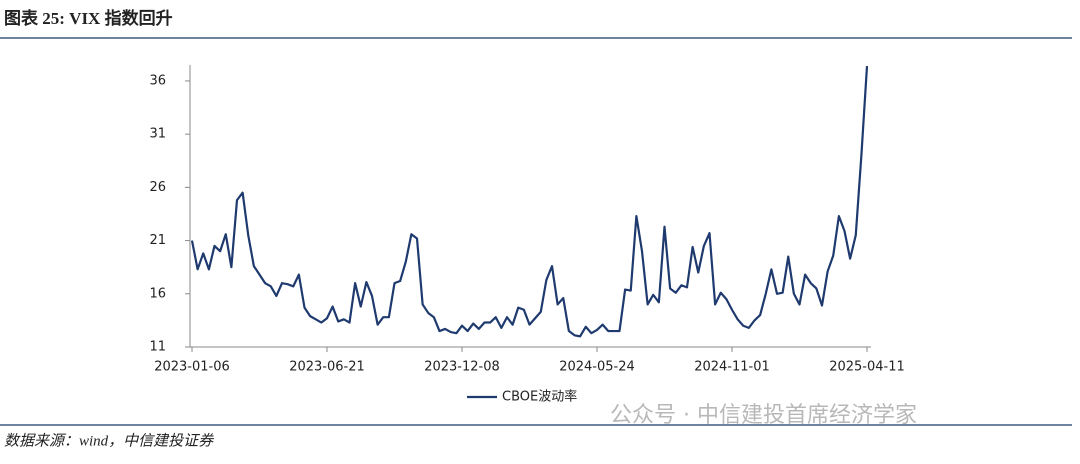 This screenshot has height=464, width=1080. Describe the element at coordinates (157, 134) in the screenshot. I see `y-tick-label: 31` at that location.